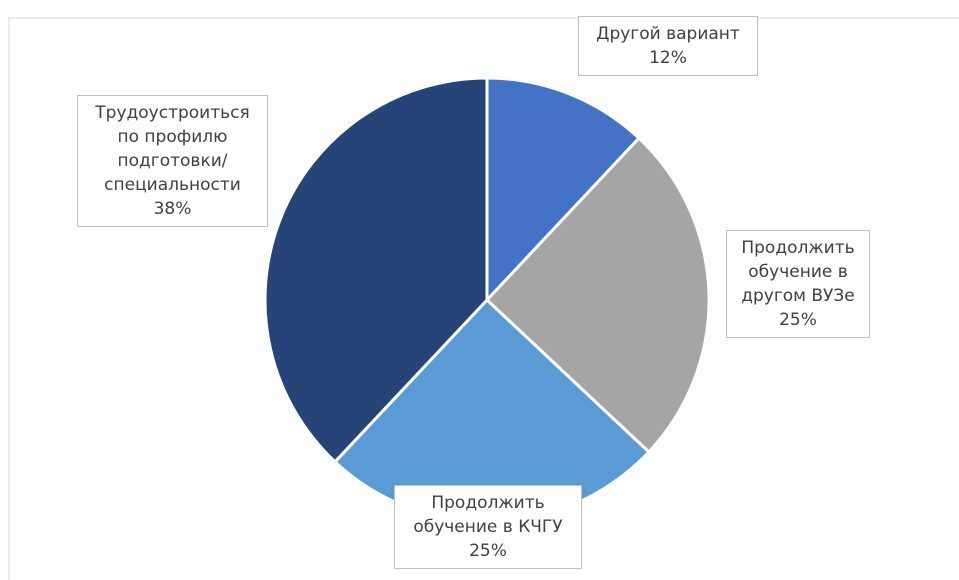 The height and width of the screenshot is (580, 959). I want to click on category-label: Продолжить обучение в другом ВУЗе, so click(798, 272).